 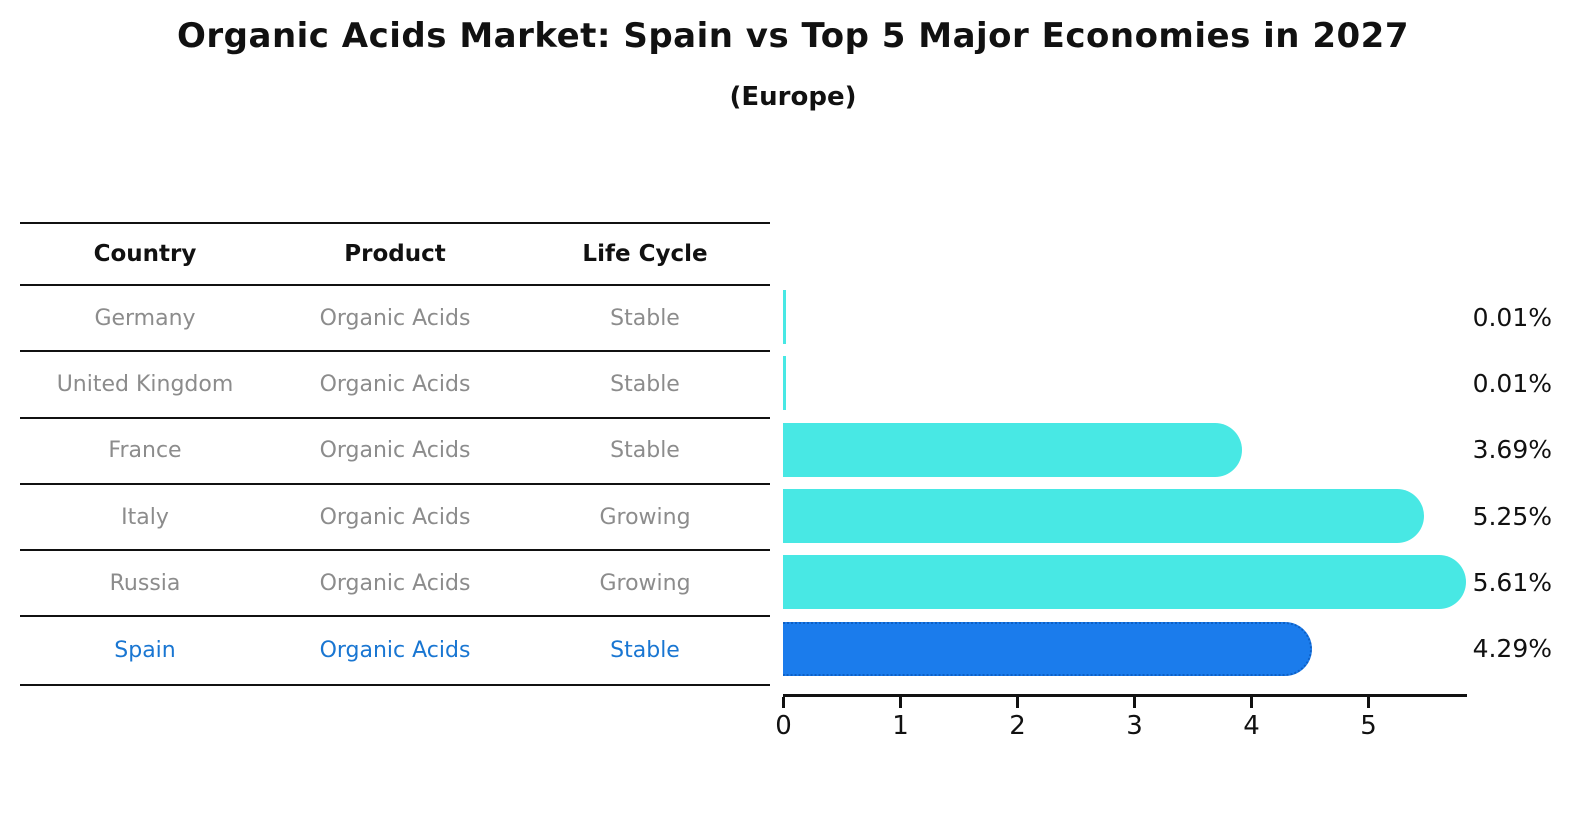 What do you see at coordinates (1125, 582) in the screenshot?
I see `bar-russia` at bounding box center [1125, 582].